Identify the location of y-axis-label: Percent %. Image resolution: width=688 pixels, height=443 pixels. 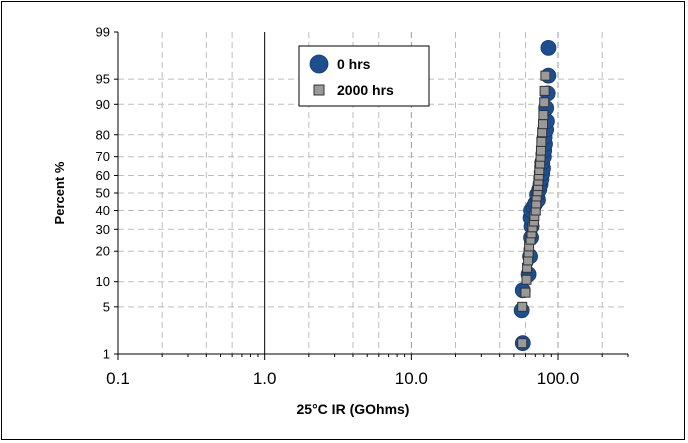
(59, 192).